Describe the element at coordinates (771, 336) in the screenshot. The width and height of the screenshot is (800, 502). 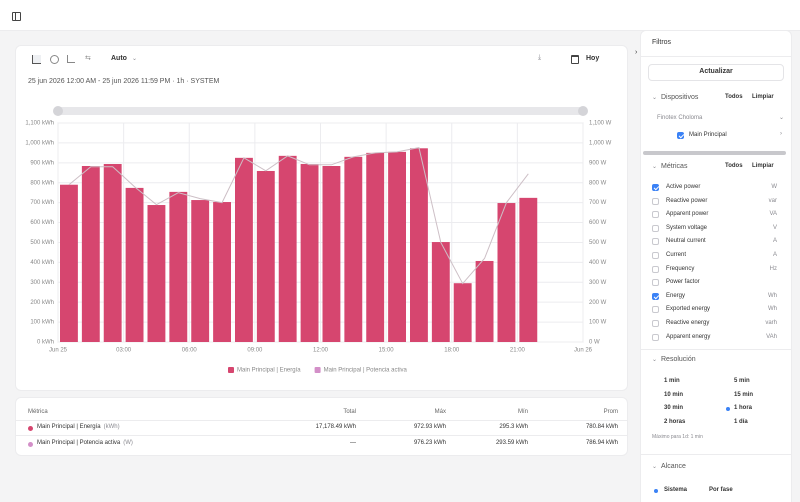
I see `metric-unit: VAh` at that location.